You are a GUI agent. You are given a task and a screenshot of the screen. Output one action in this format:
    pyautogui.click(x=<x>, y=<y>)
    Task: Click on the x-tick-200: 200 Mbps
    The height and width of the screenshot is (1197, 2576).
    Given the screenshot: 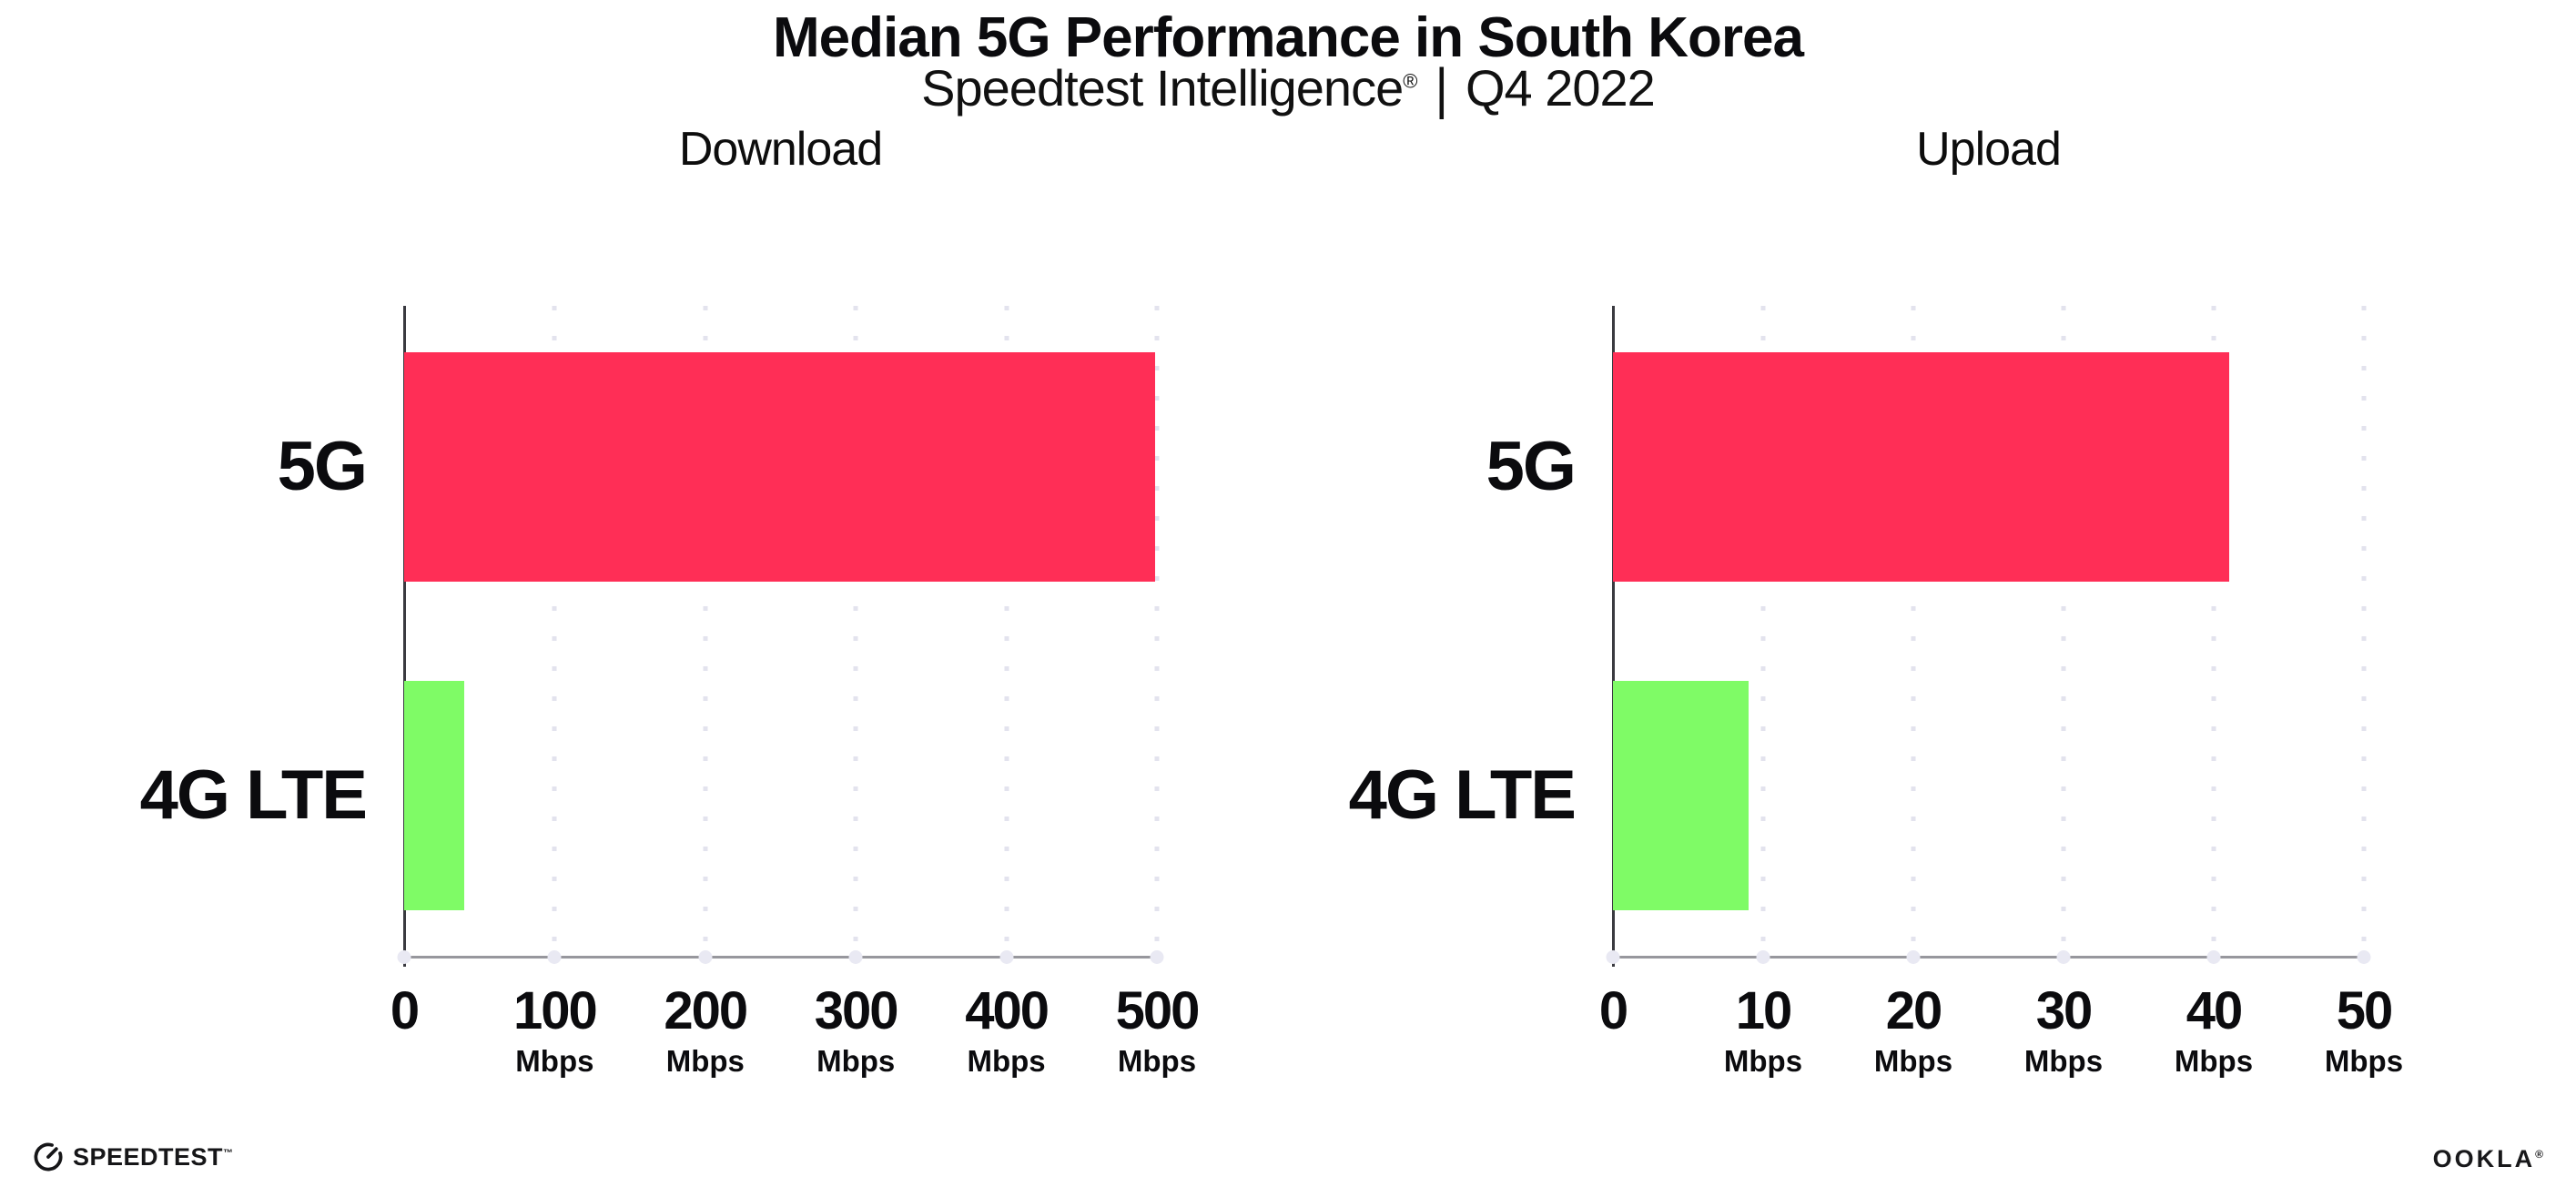 What is the action you would take?
    pyautogui.click(x=706, y=1030)
    